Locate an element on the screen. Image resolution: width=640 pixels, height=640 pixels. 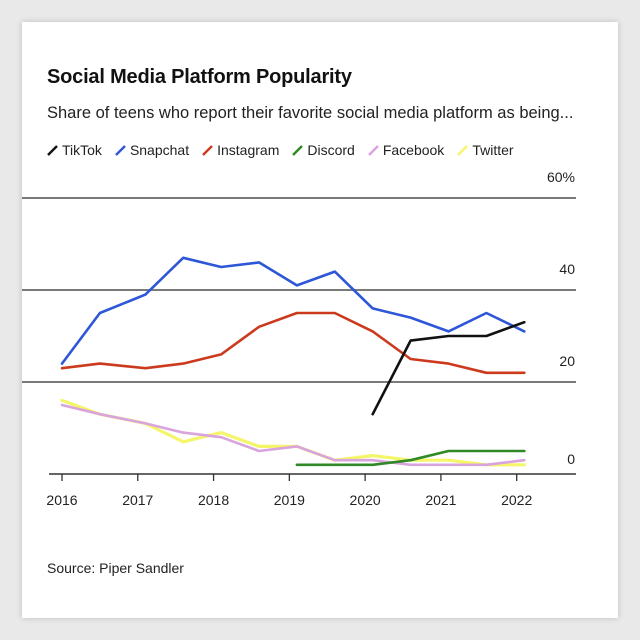
y-tick-label-40: 40 is located at coordinates (567, 269).